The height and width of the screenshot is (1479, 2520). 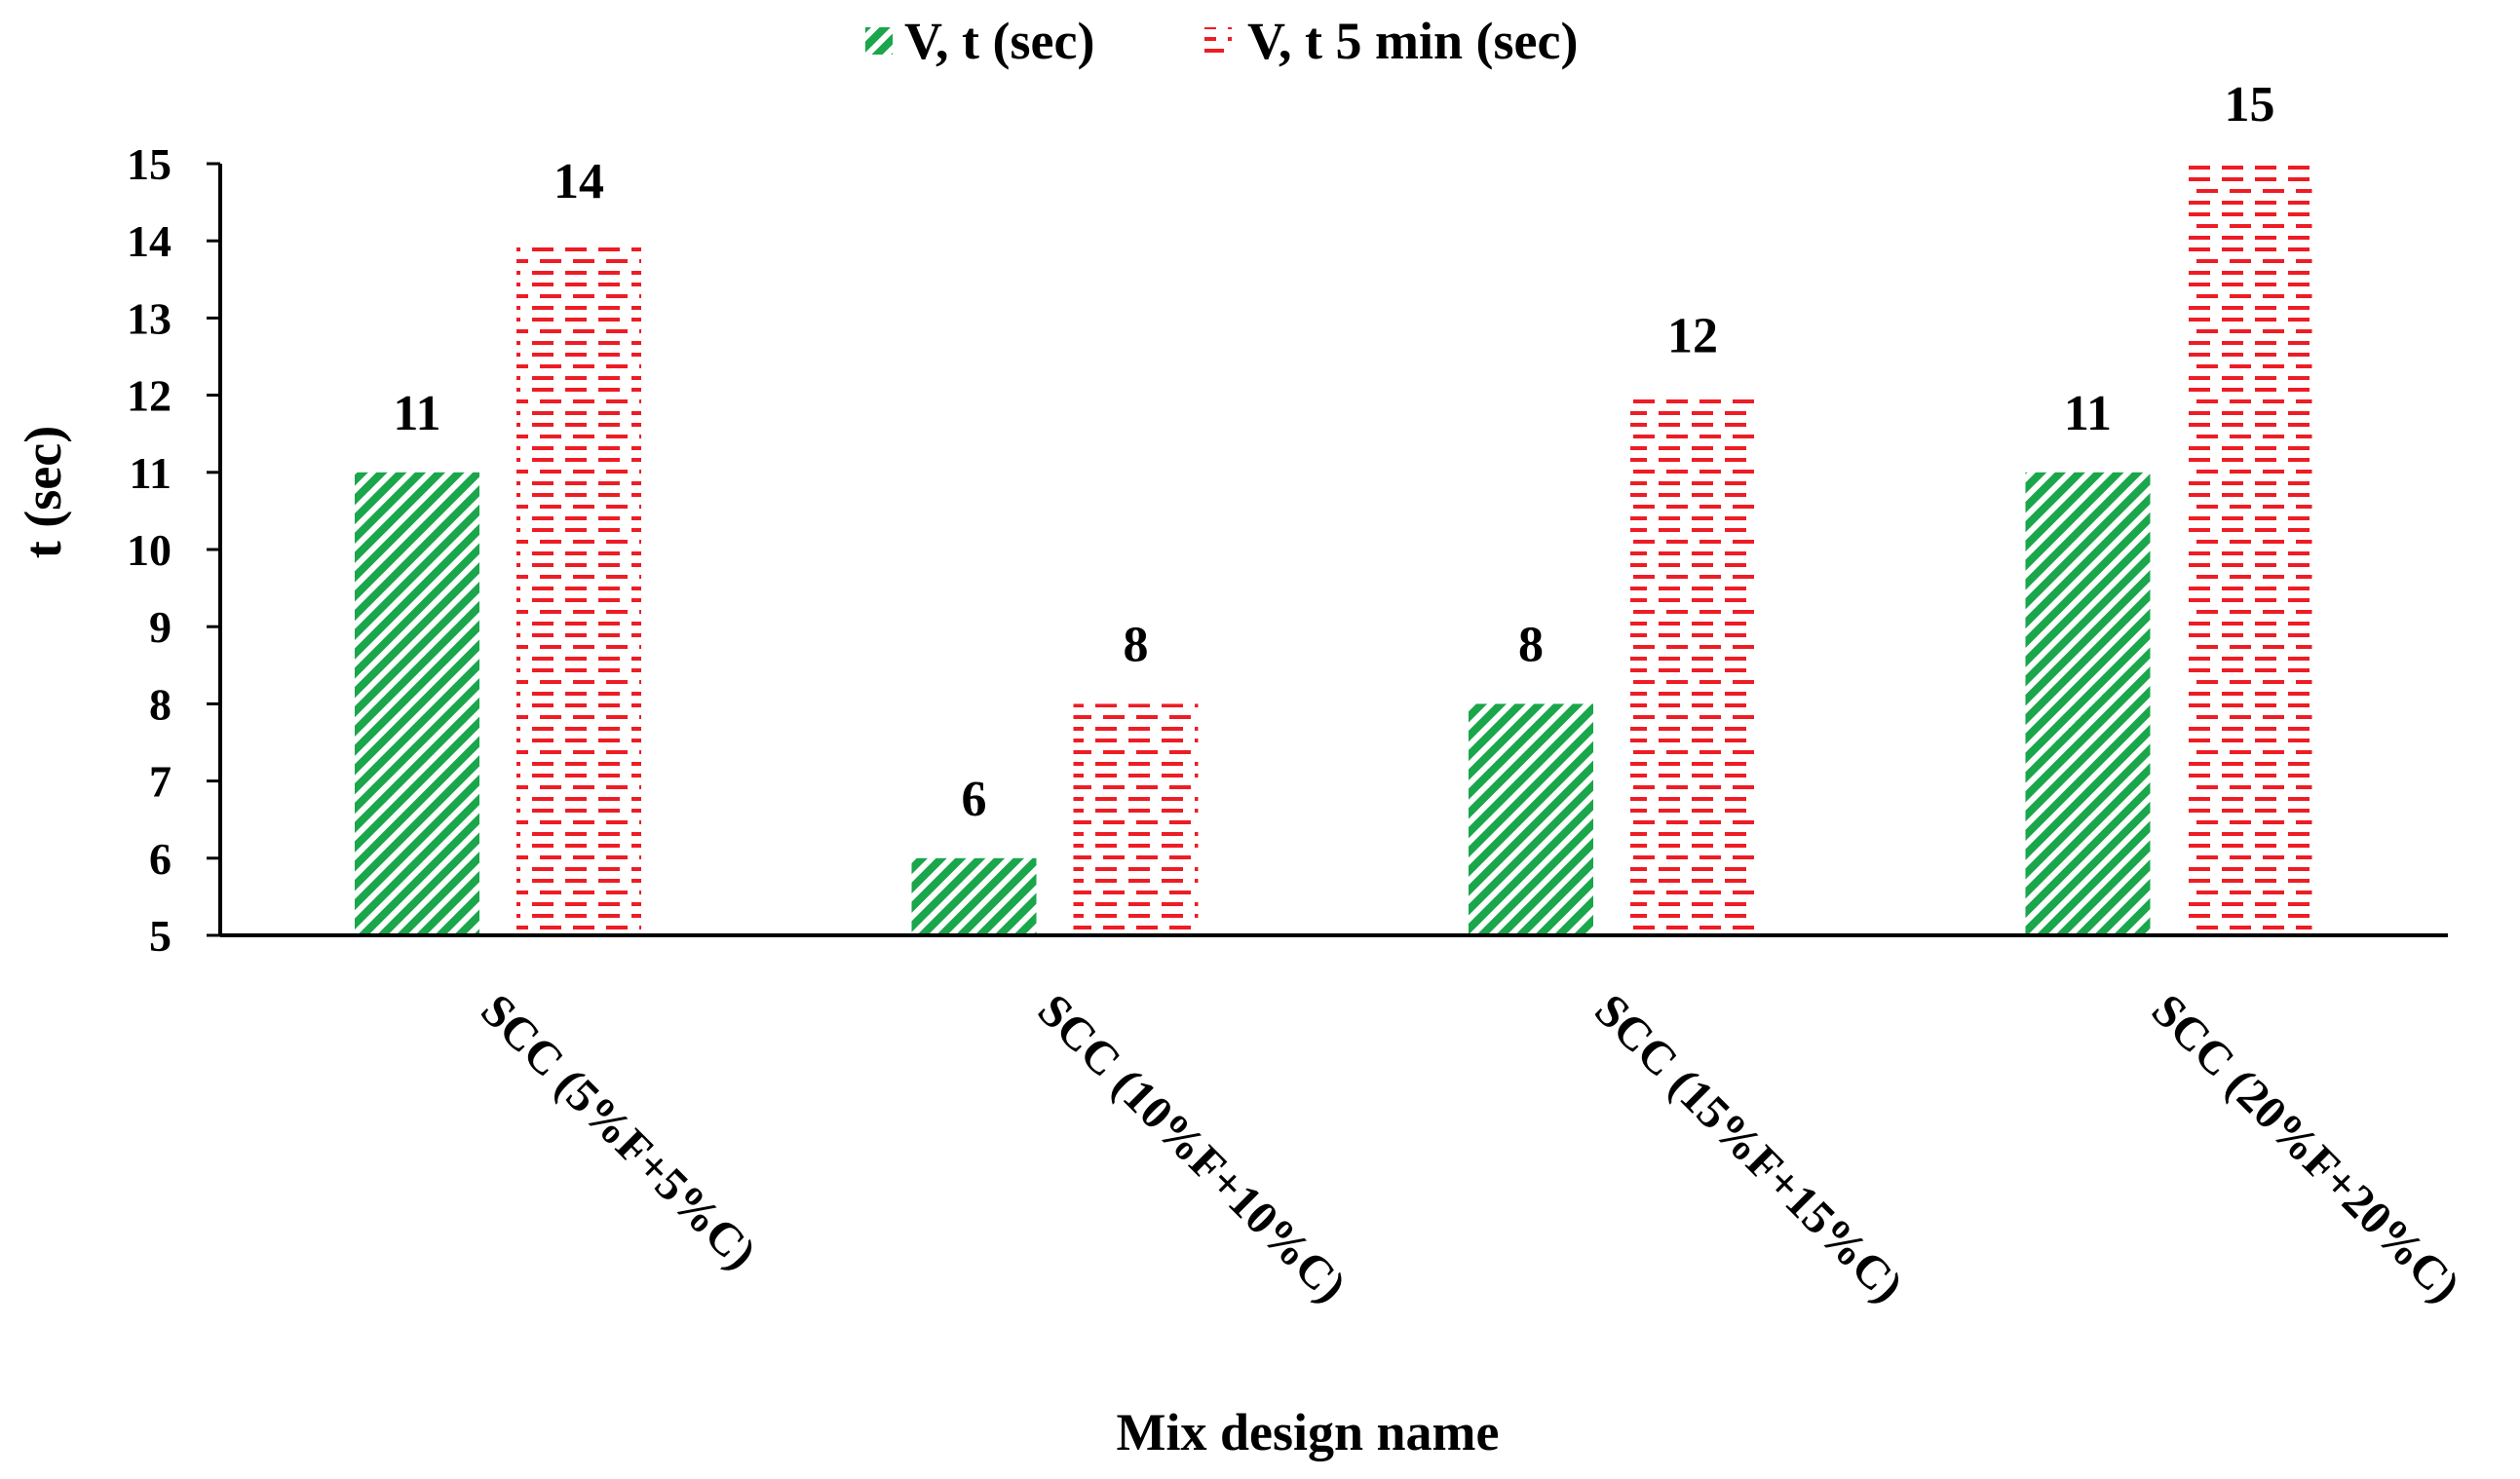 I want to click on data-label-series-1-cat-1: 8, so click(x=1136, y=644).